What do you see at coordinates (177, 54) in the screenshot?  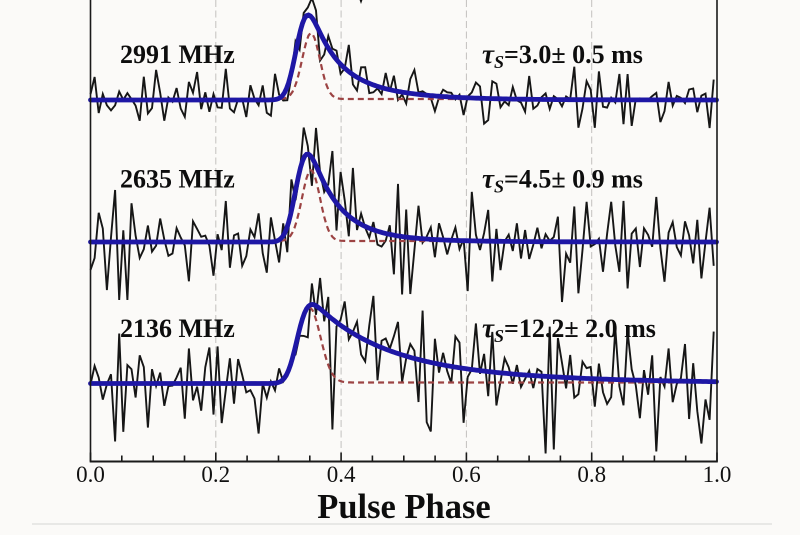 I see `svg-text: 2991 MHz` at bounding box center [177, 54].